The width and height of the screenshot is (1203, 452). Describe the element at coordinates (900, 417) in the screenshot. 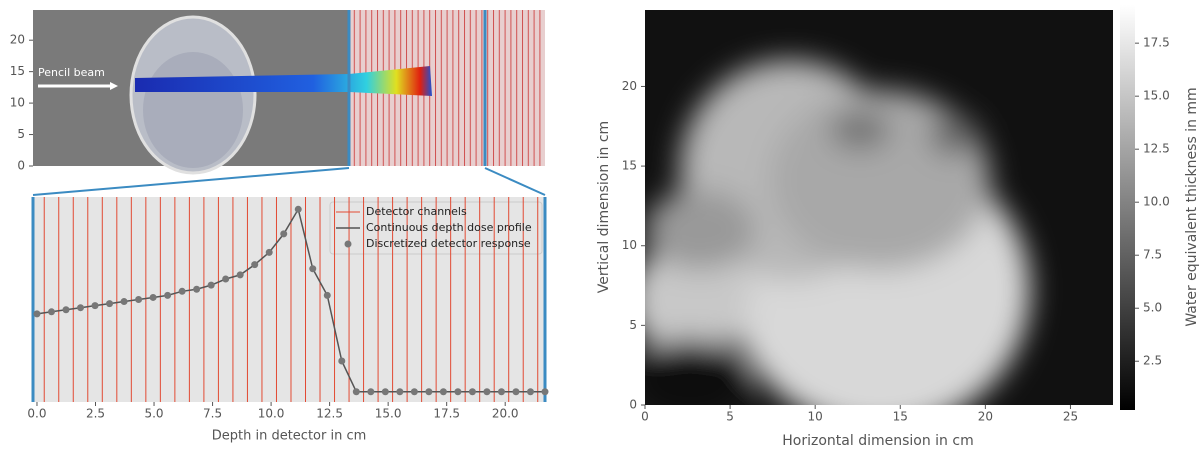

I see `x-tick-label: 15` at that location.